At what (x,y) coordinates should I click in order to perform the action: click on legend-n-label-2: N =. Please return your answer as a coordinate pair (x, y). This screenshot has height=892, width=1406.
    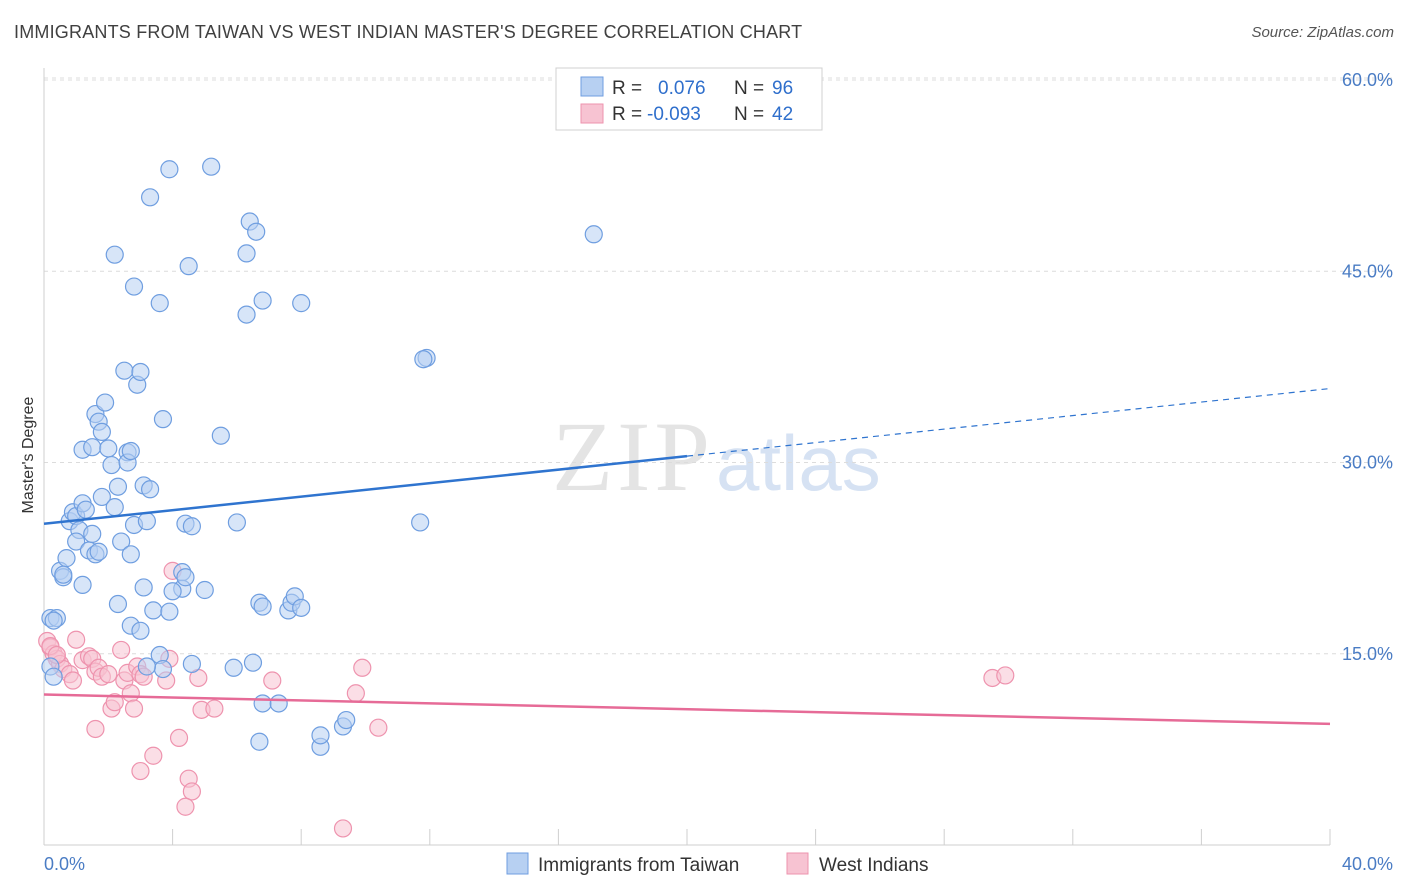
    Looking at the image, I should click on (749, 114).